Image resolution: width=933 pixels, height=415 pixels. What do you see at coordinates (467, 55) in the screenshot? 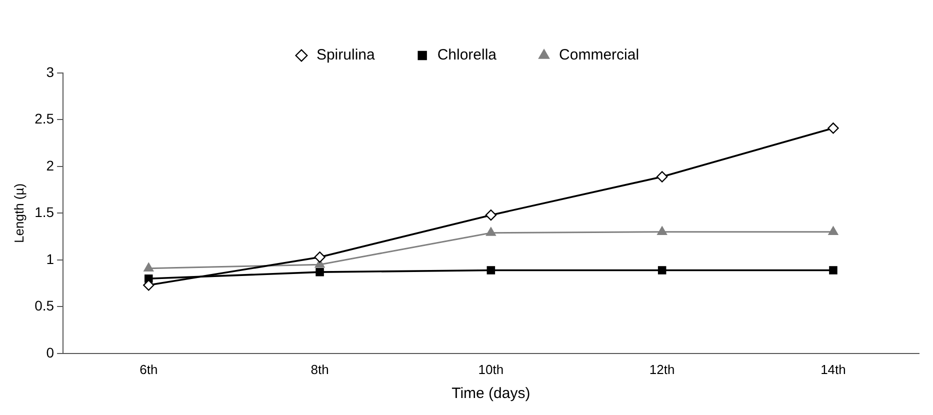
I see `legend-label: Chlorella` at bounding box center [467, 55].